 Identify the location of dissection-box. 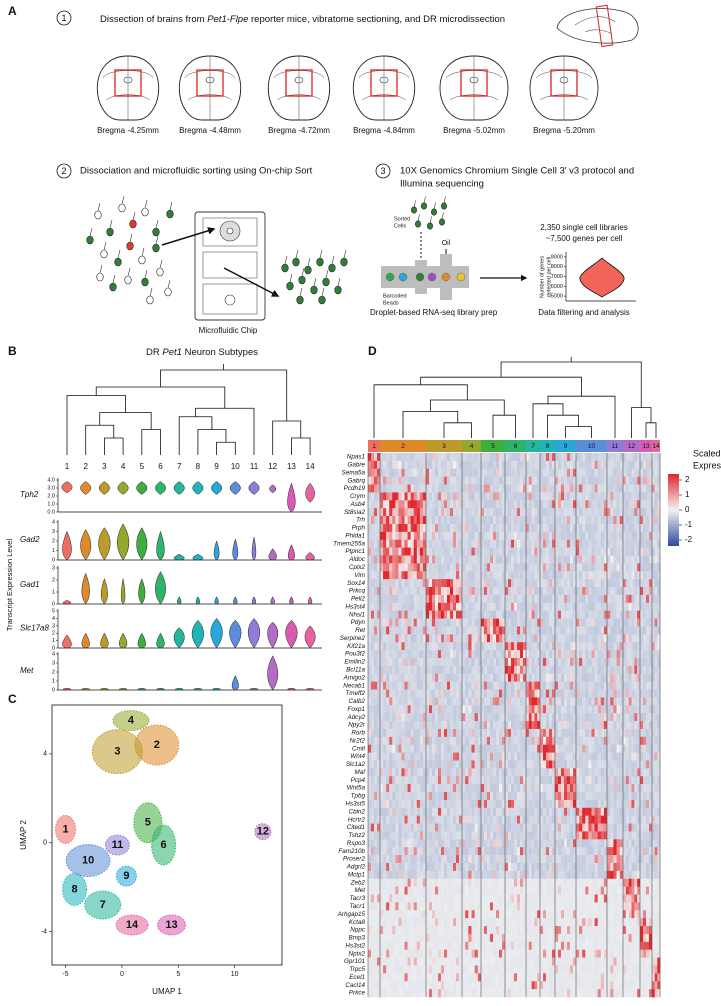
(128, 83).